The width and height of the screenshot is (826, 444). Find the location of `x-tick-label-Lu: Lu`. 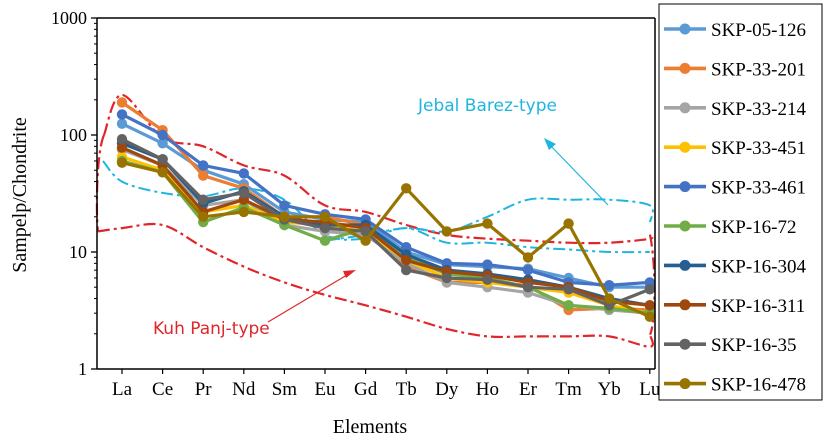

x-tick-label-Lu: Lu is located at coordinates (650, 389).